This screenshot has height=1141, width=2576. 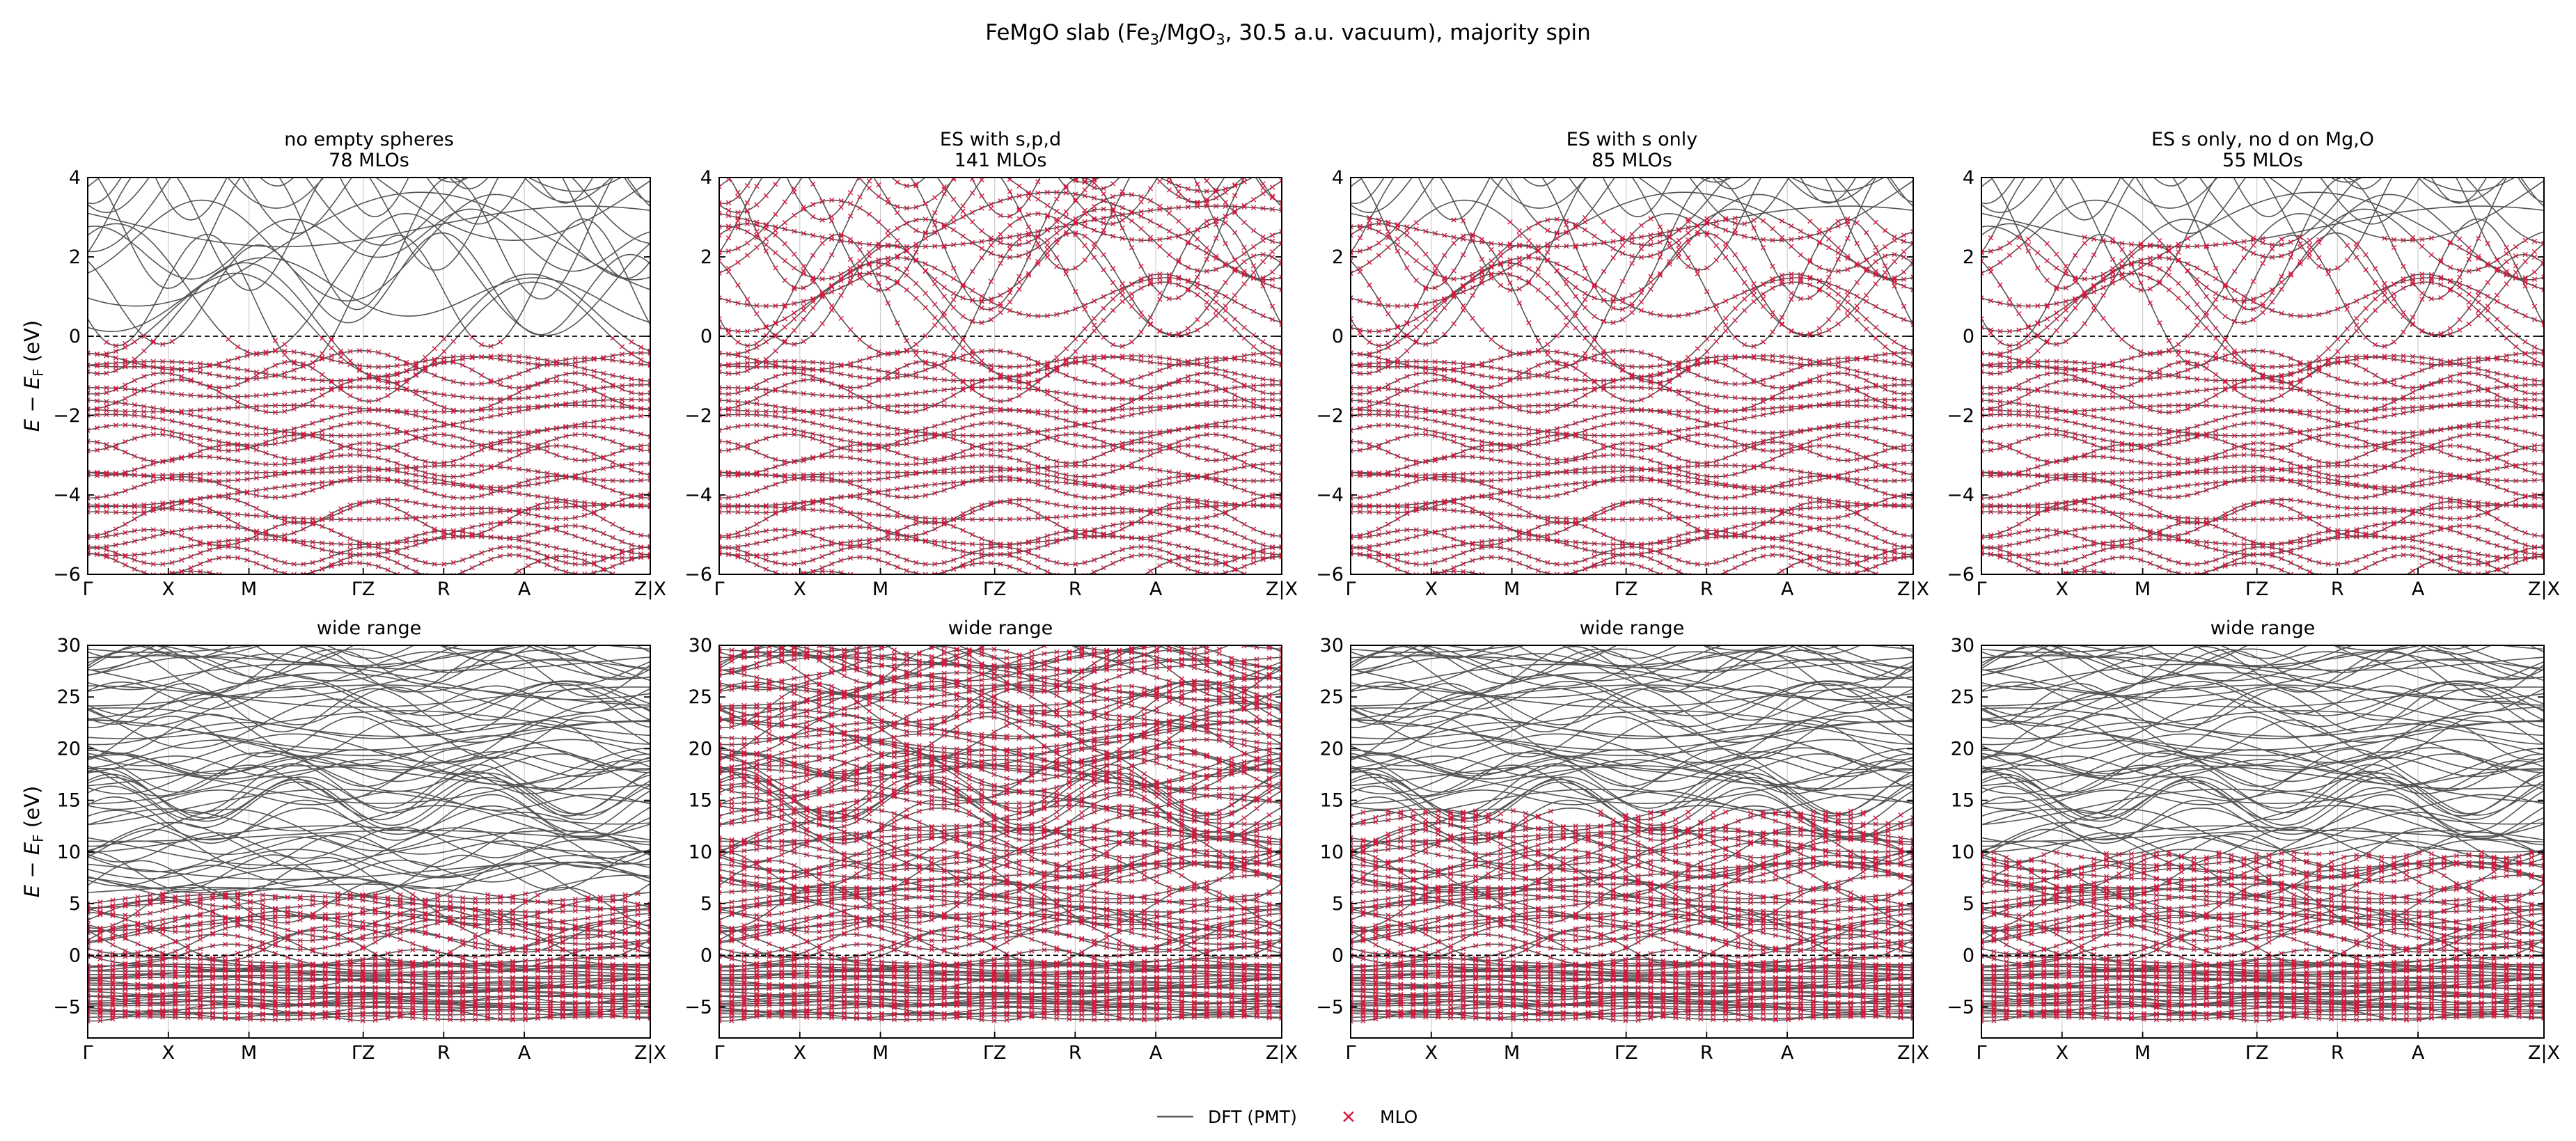 I want to click on legend-dft-label: DFT (PMT), so click(x=1252, y=1117).